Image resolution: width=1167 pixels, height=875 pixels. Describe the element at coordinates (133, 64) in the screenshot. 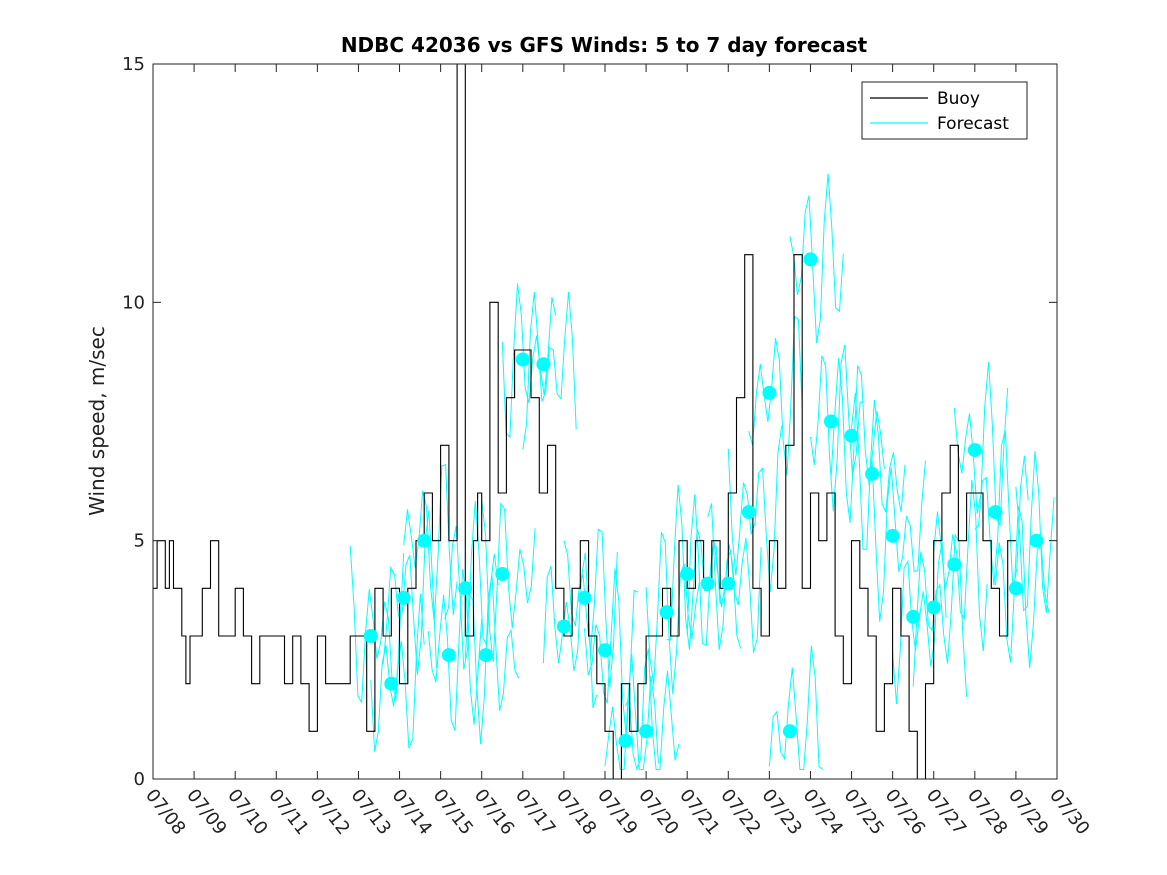

I see `y-tick-label: 15` at that location.